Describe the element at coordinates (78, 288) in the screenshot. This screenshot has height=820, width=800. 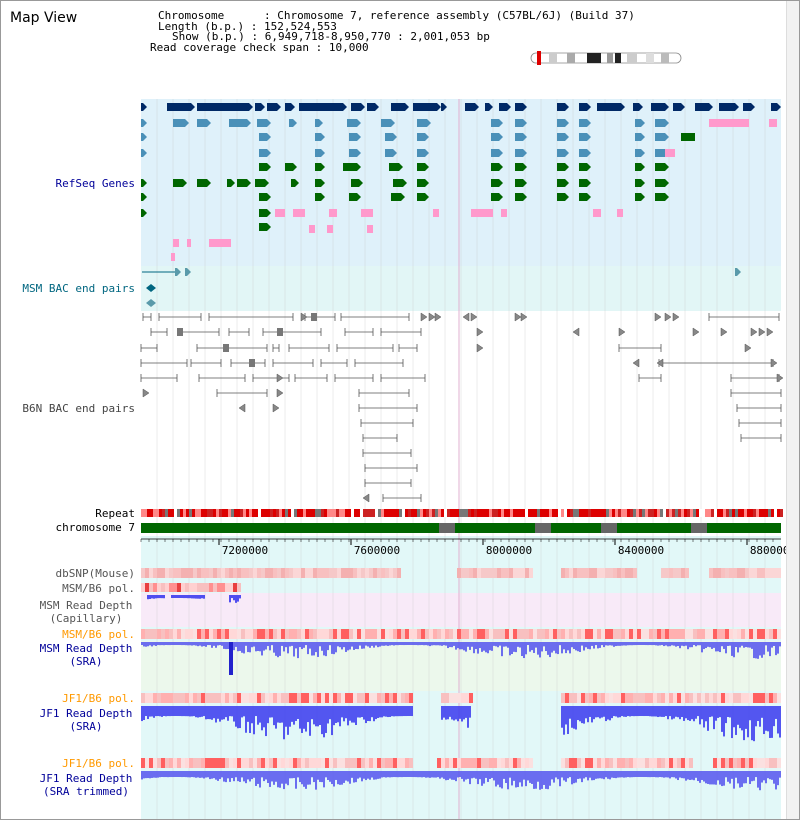
I see `msm-bac-label: MSM BAC end pairs` at that location.